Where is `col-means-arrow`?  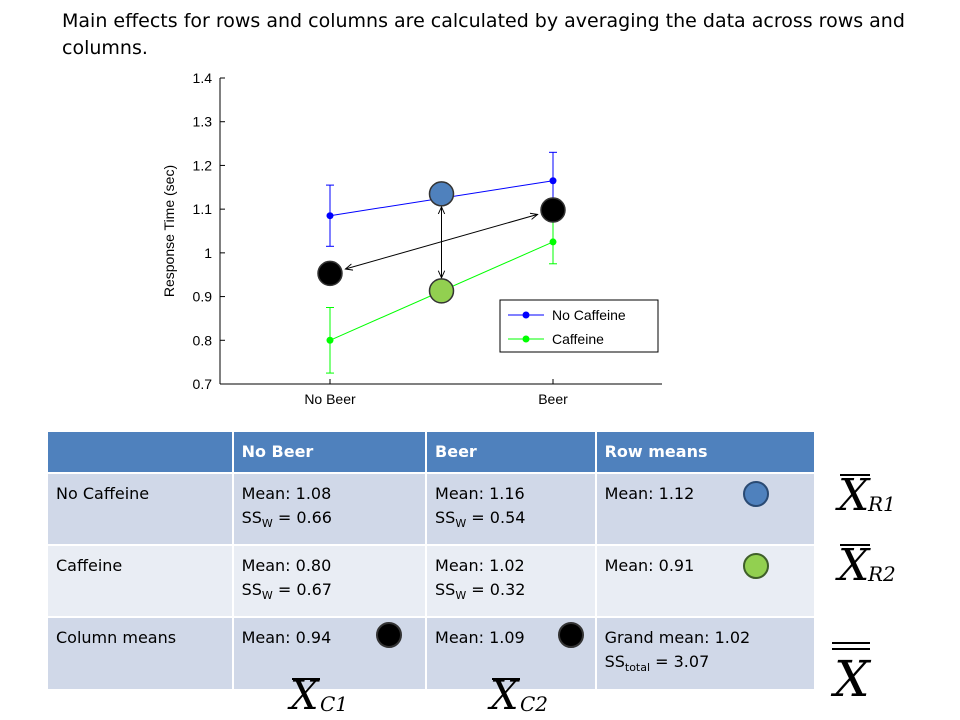 col-means-arrow is located at coordinates (441, 241).